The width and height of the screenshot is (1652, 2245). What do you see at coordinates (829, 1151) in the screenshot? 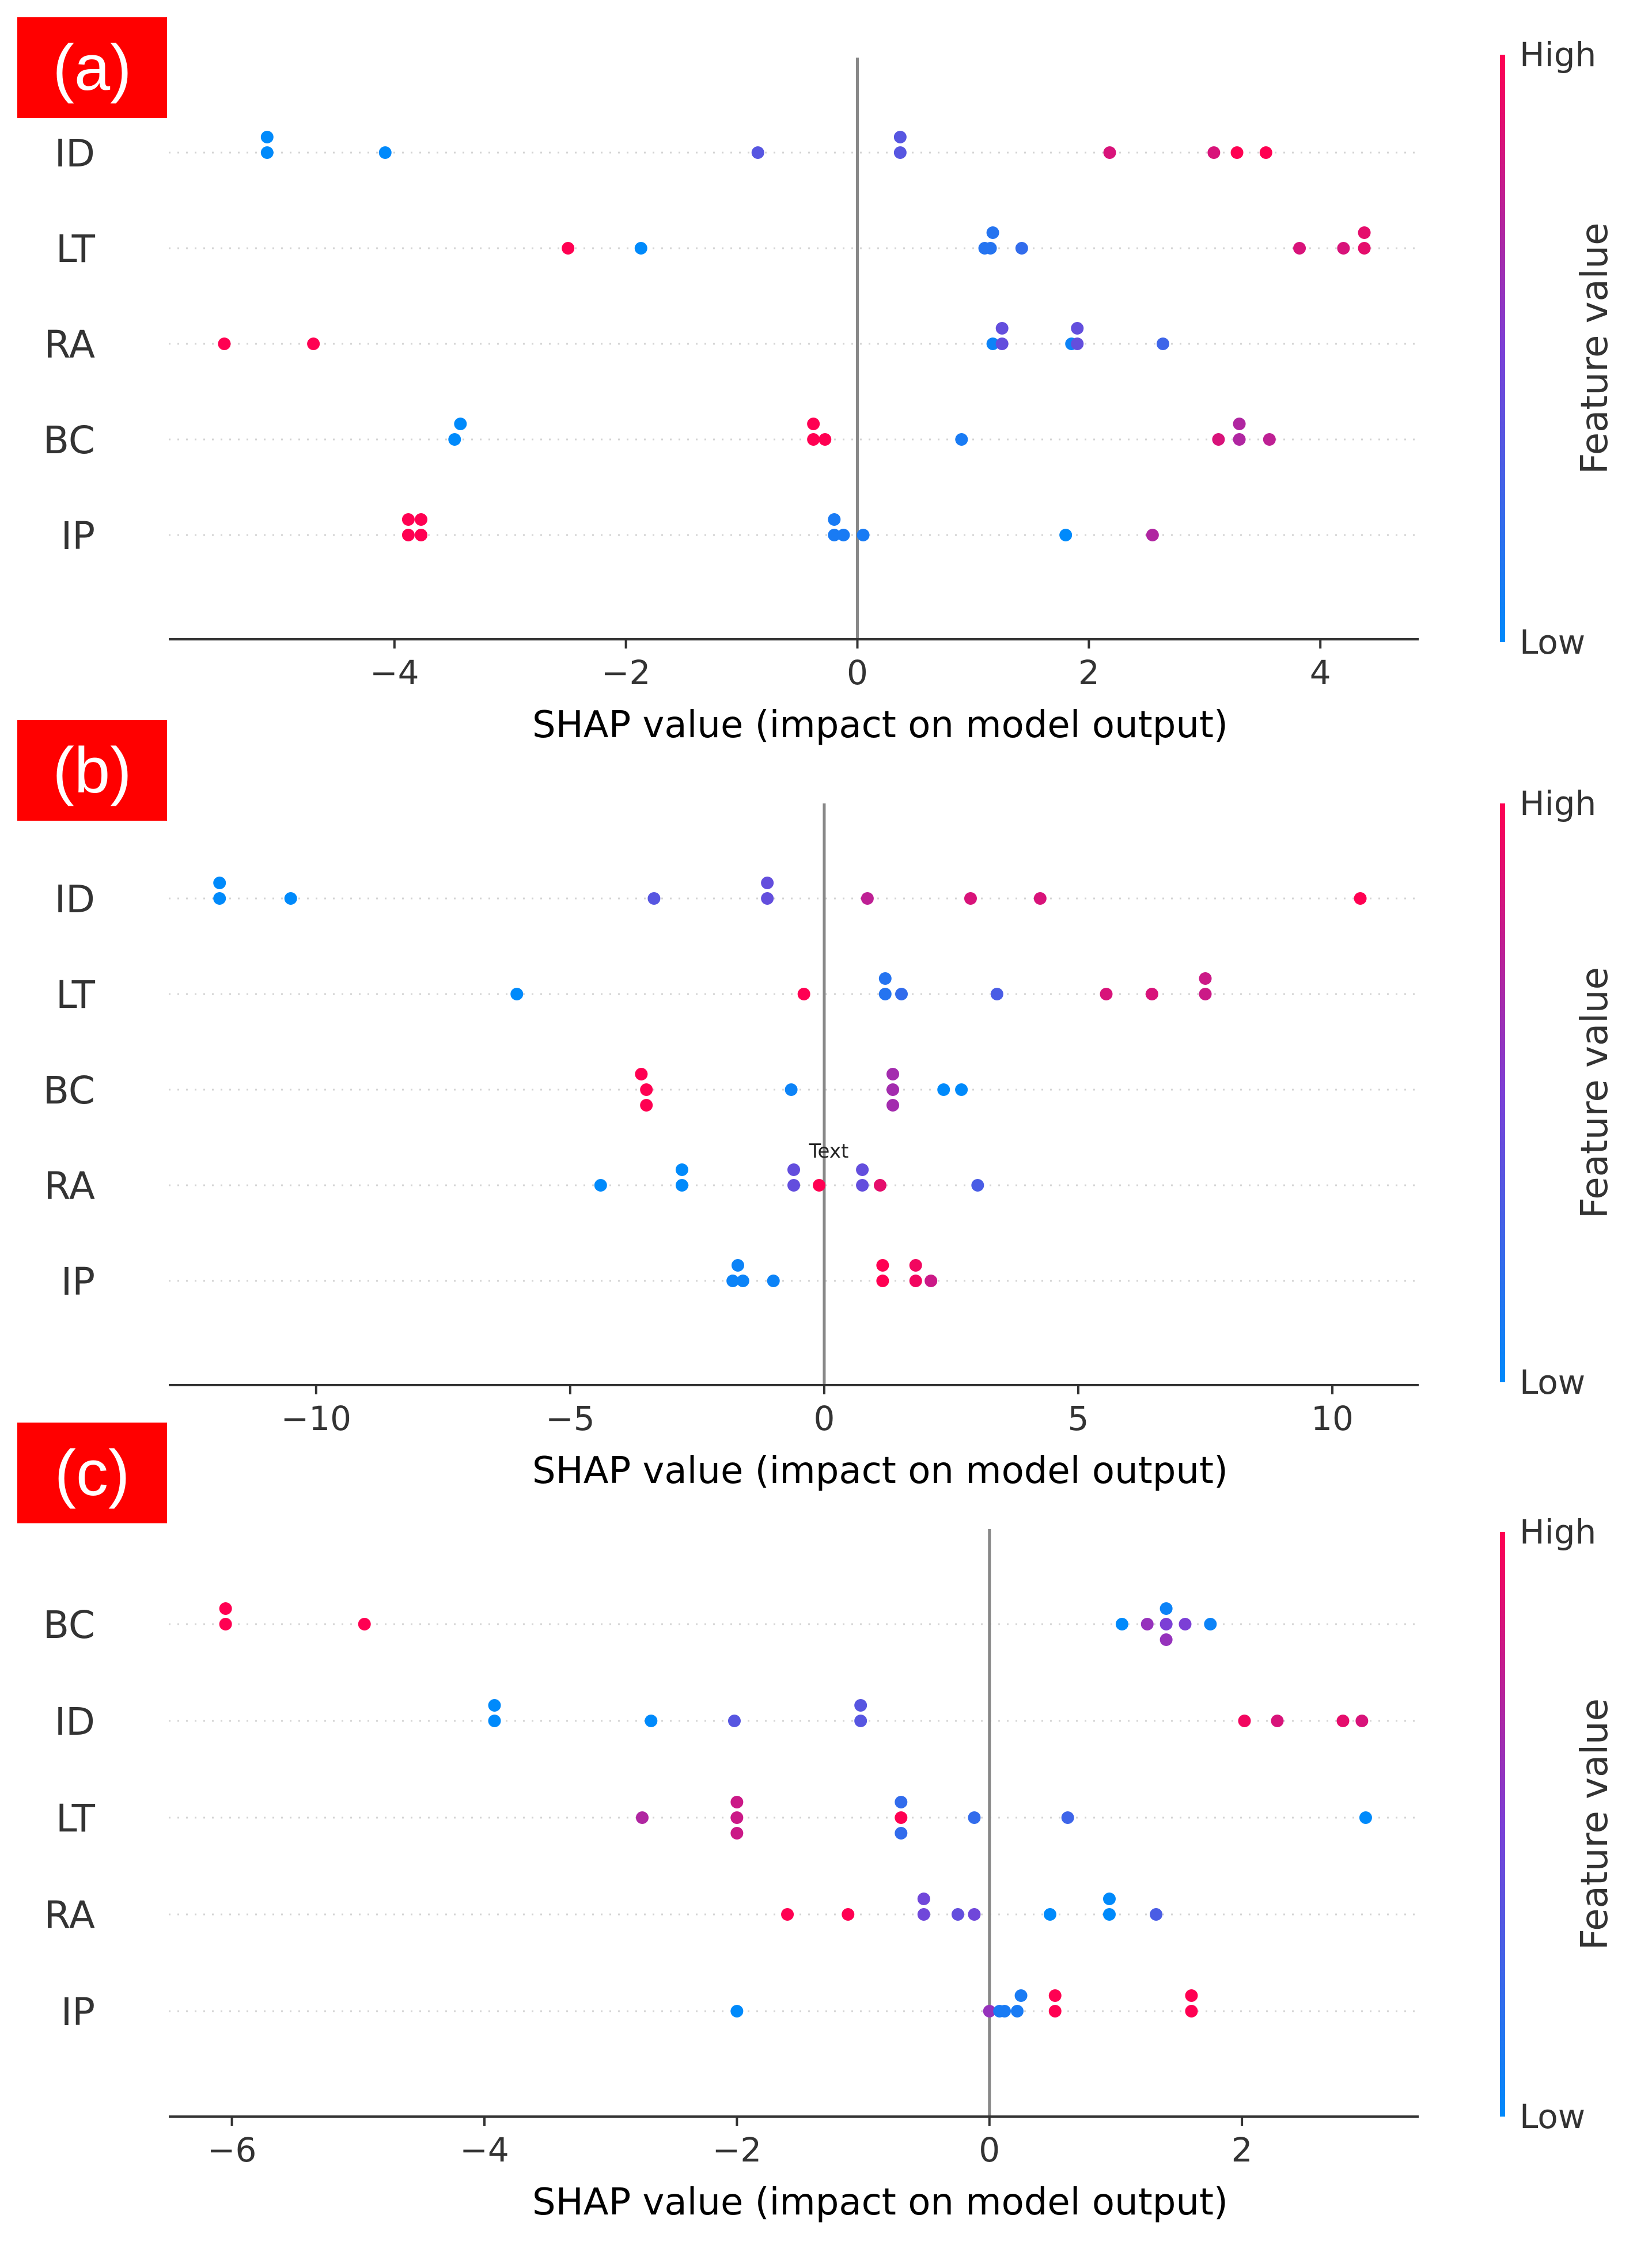
I see `annotation-text: Text` at bounding box center [829, 1151].